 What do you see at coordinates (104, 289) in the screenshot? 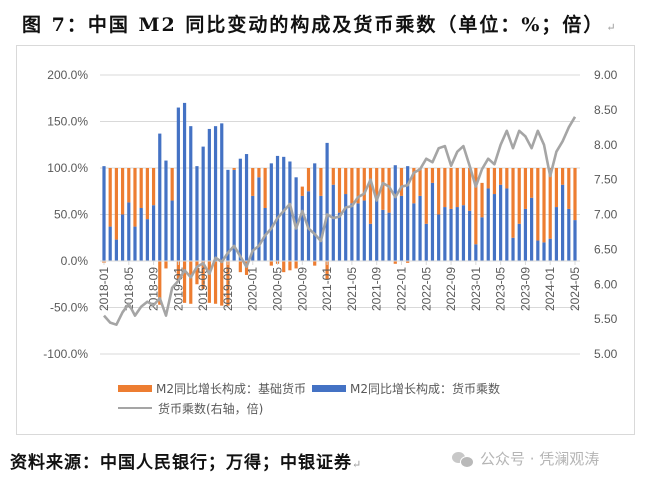
I see `x-tick-label: 2018-01` at bounding box center [104, 289].